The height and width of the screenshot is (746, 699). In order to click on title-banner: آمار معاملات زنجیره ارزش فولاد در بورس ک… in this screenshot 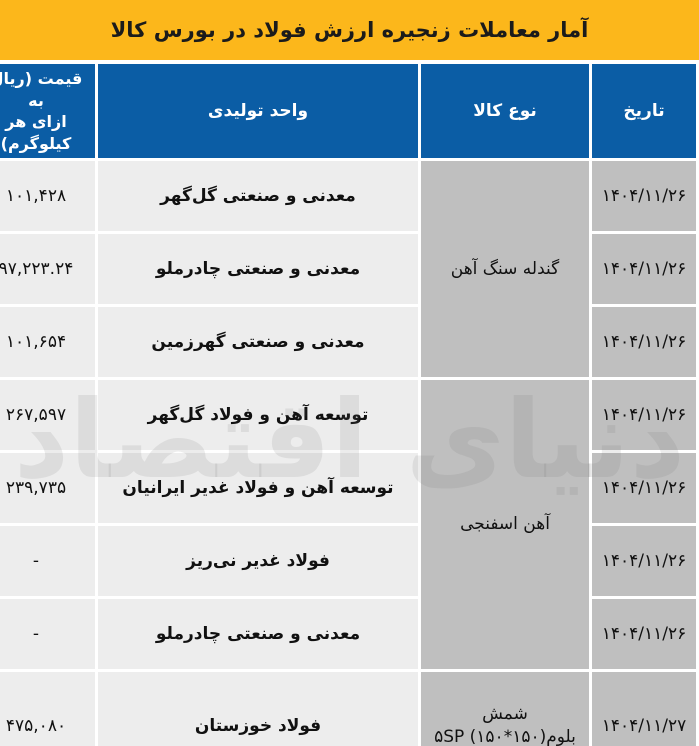, I will do `click(349, 30)`.